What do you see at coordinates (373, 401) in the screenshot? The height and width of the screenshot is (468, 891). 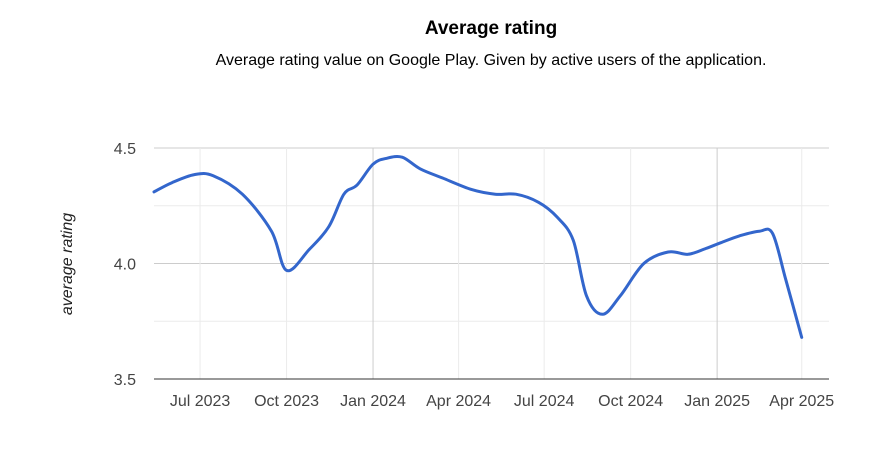 I see `x-tick-label: Jan 2024` at bounding box center [373, 401].